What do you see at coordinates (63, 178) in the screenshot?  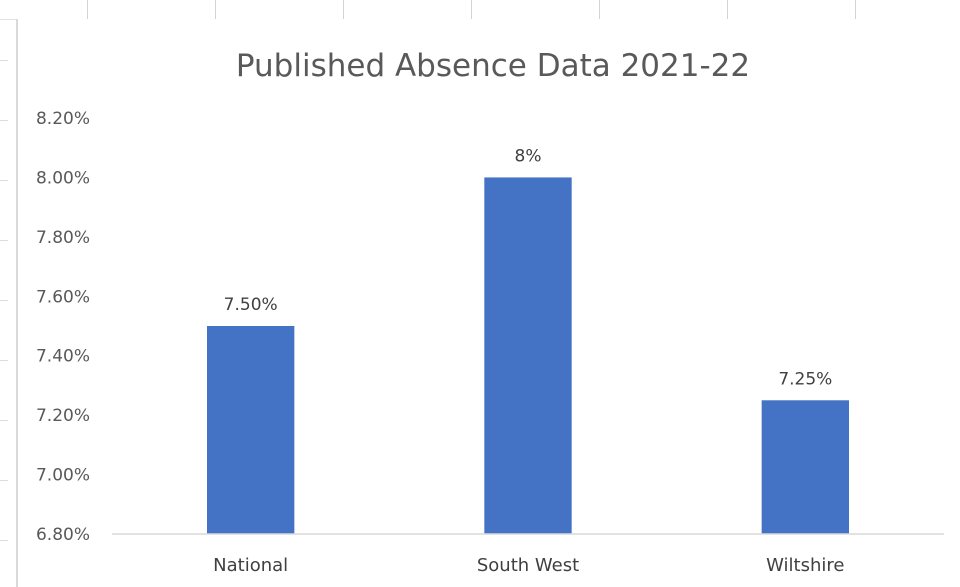 I see `y-tick-label: 8.00%` at bounding box center [63, 178].